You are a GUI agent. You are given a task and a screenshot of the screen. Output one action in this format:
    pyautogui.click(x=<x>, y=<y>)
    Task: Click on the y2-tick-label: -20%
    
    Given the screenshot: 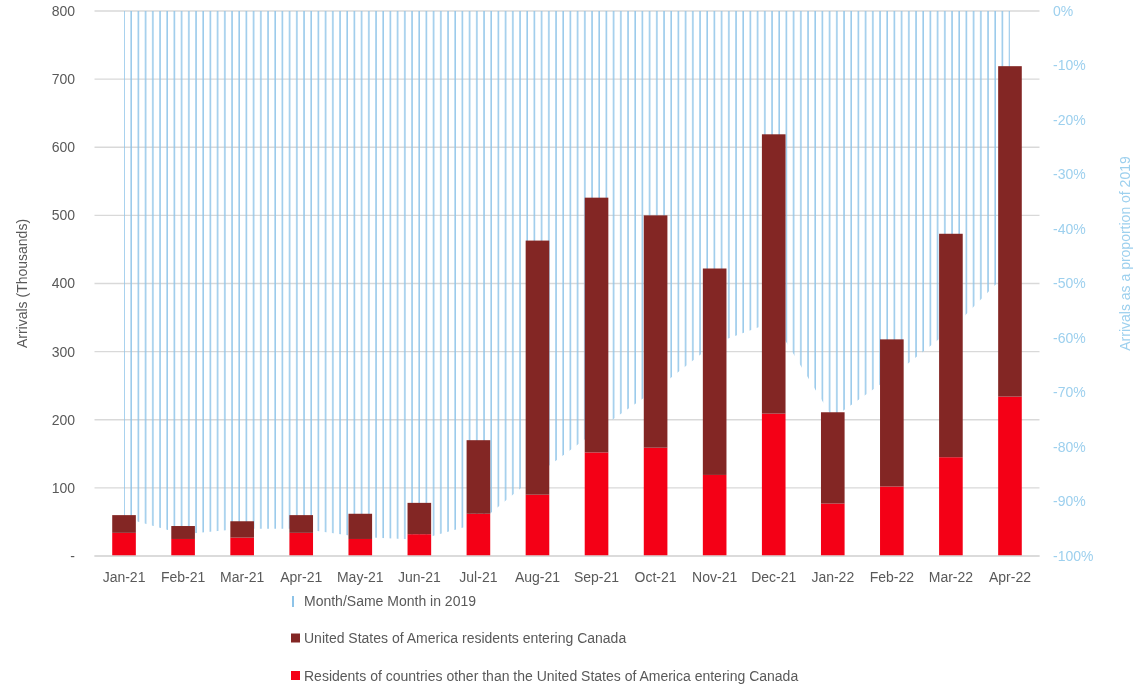 What is the action you would take?
    pyautogui.click(x=1069, y=119)
    